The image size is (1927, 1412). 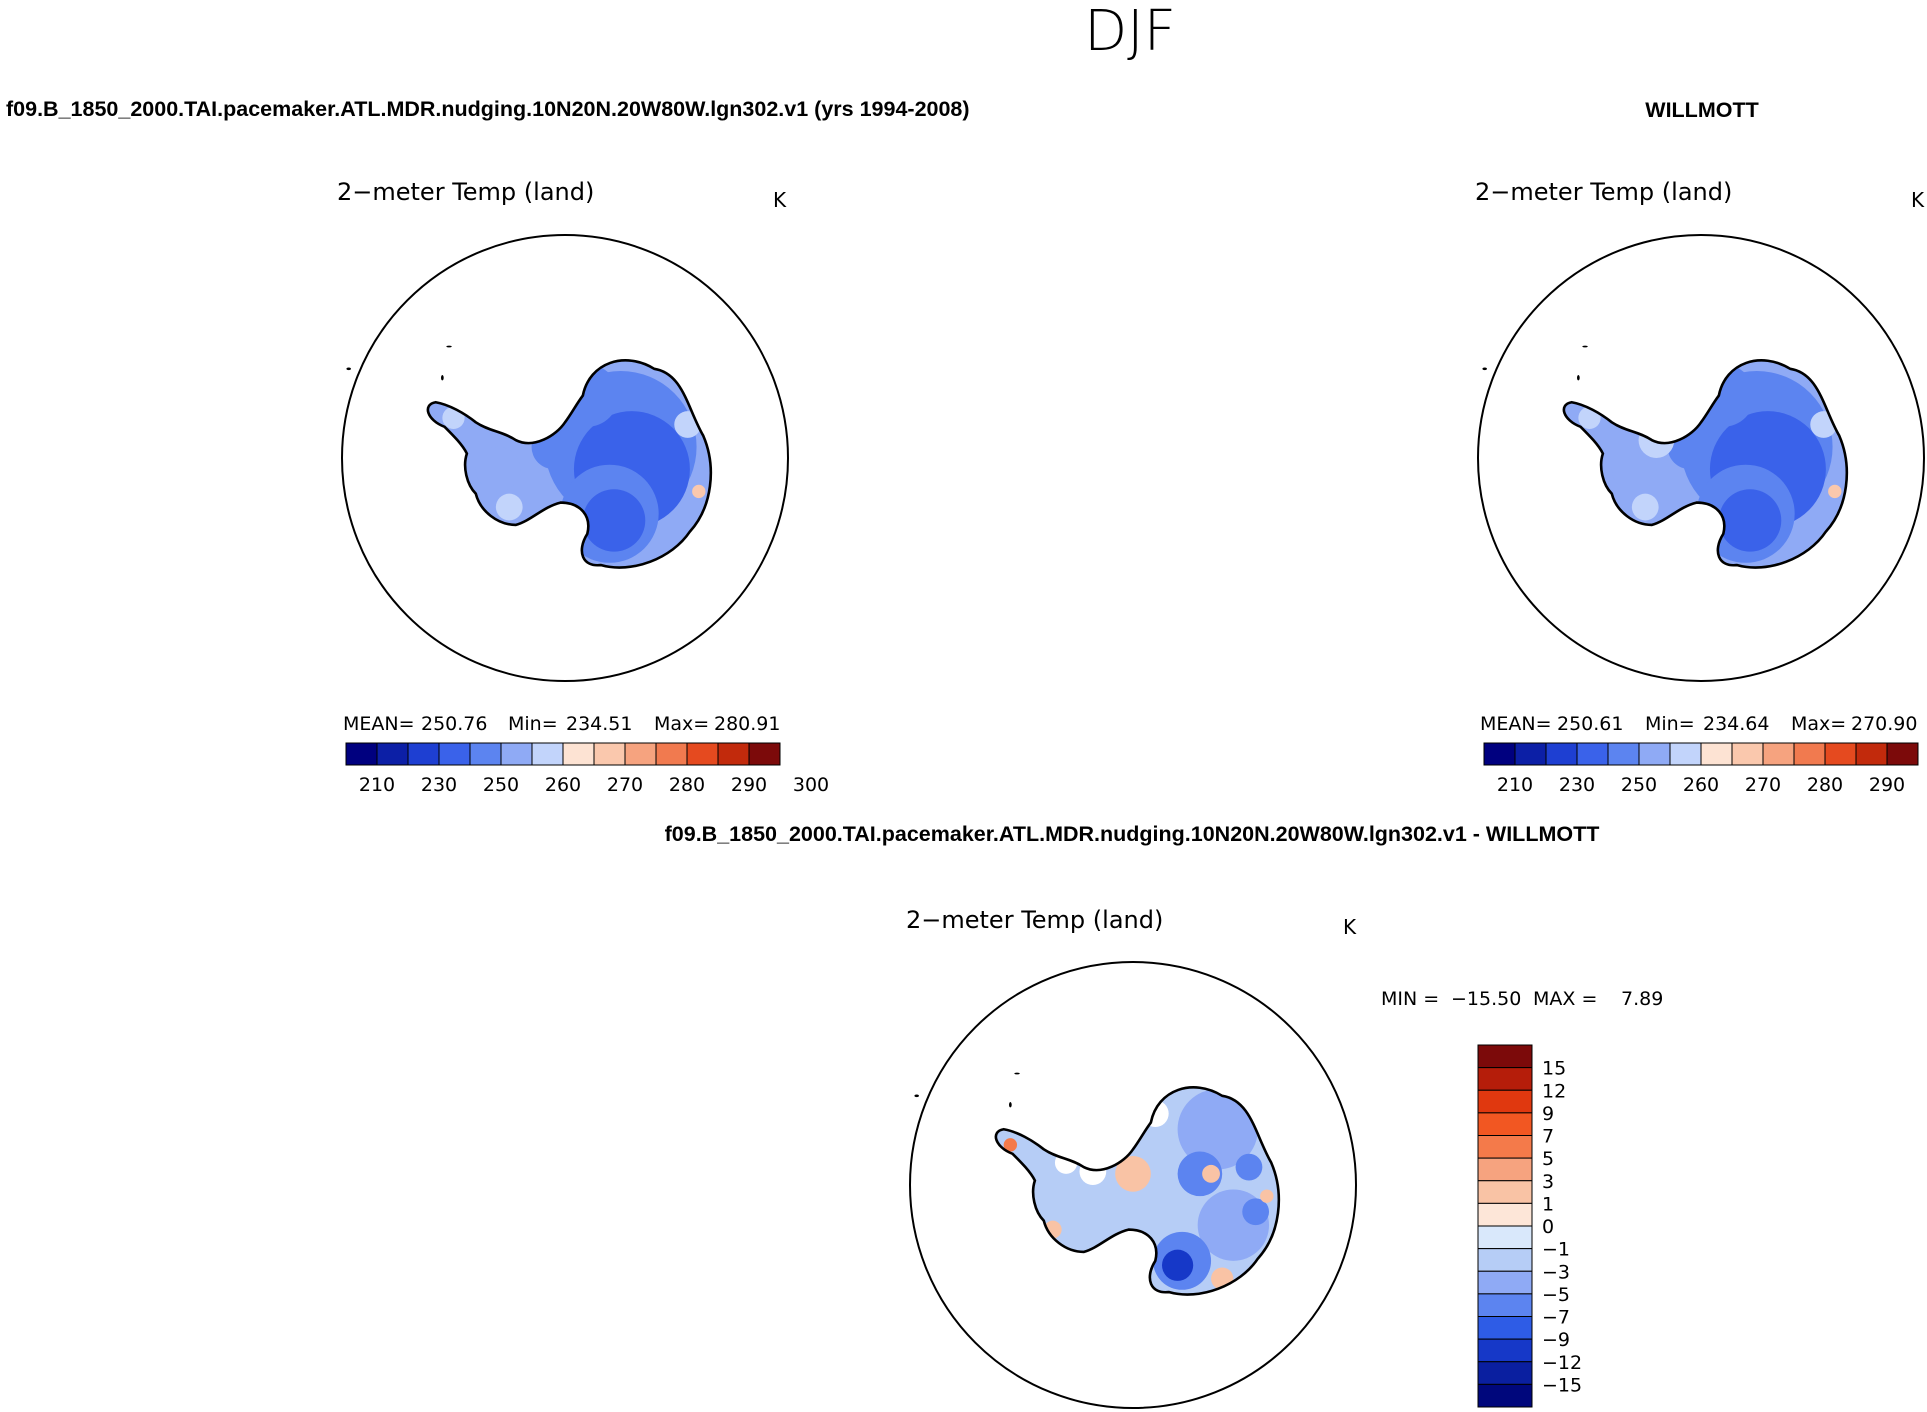 I want to click on mean-label: MEAN=, so click(x=1516, y=724).